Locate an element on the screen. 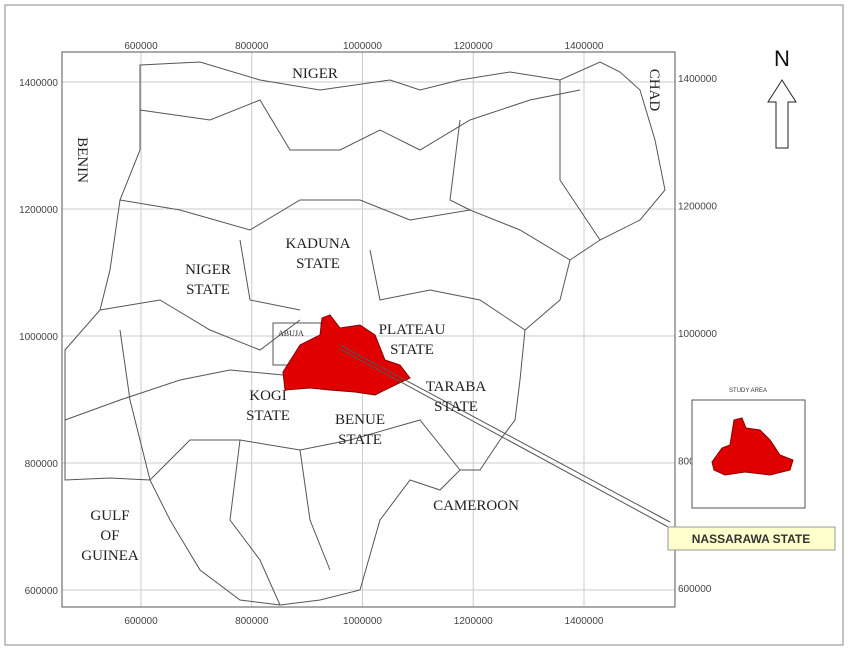  callout-label: NASSARAWA STATE is located at coordinates (751, 539).